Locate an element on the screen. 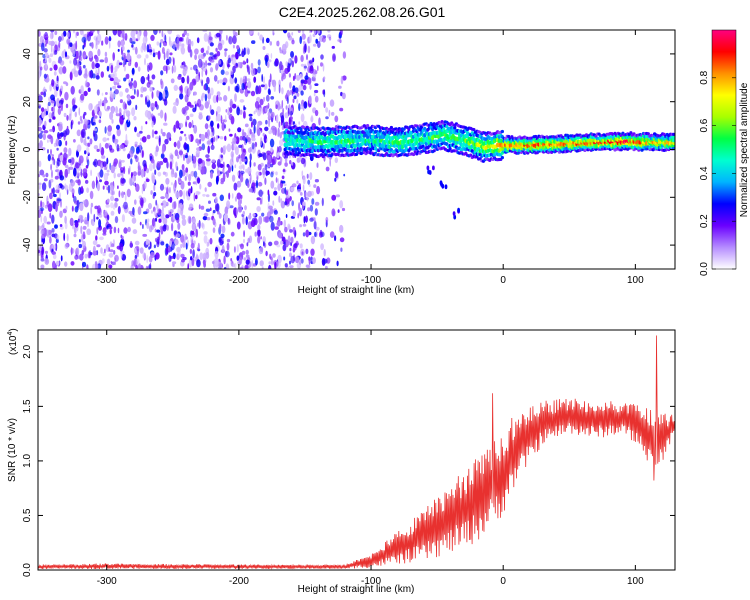 The image size is (750, 600). x-tick-label: 0 is located at coordinates (503, 581).